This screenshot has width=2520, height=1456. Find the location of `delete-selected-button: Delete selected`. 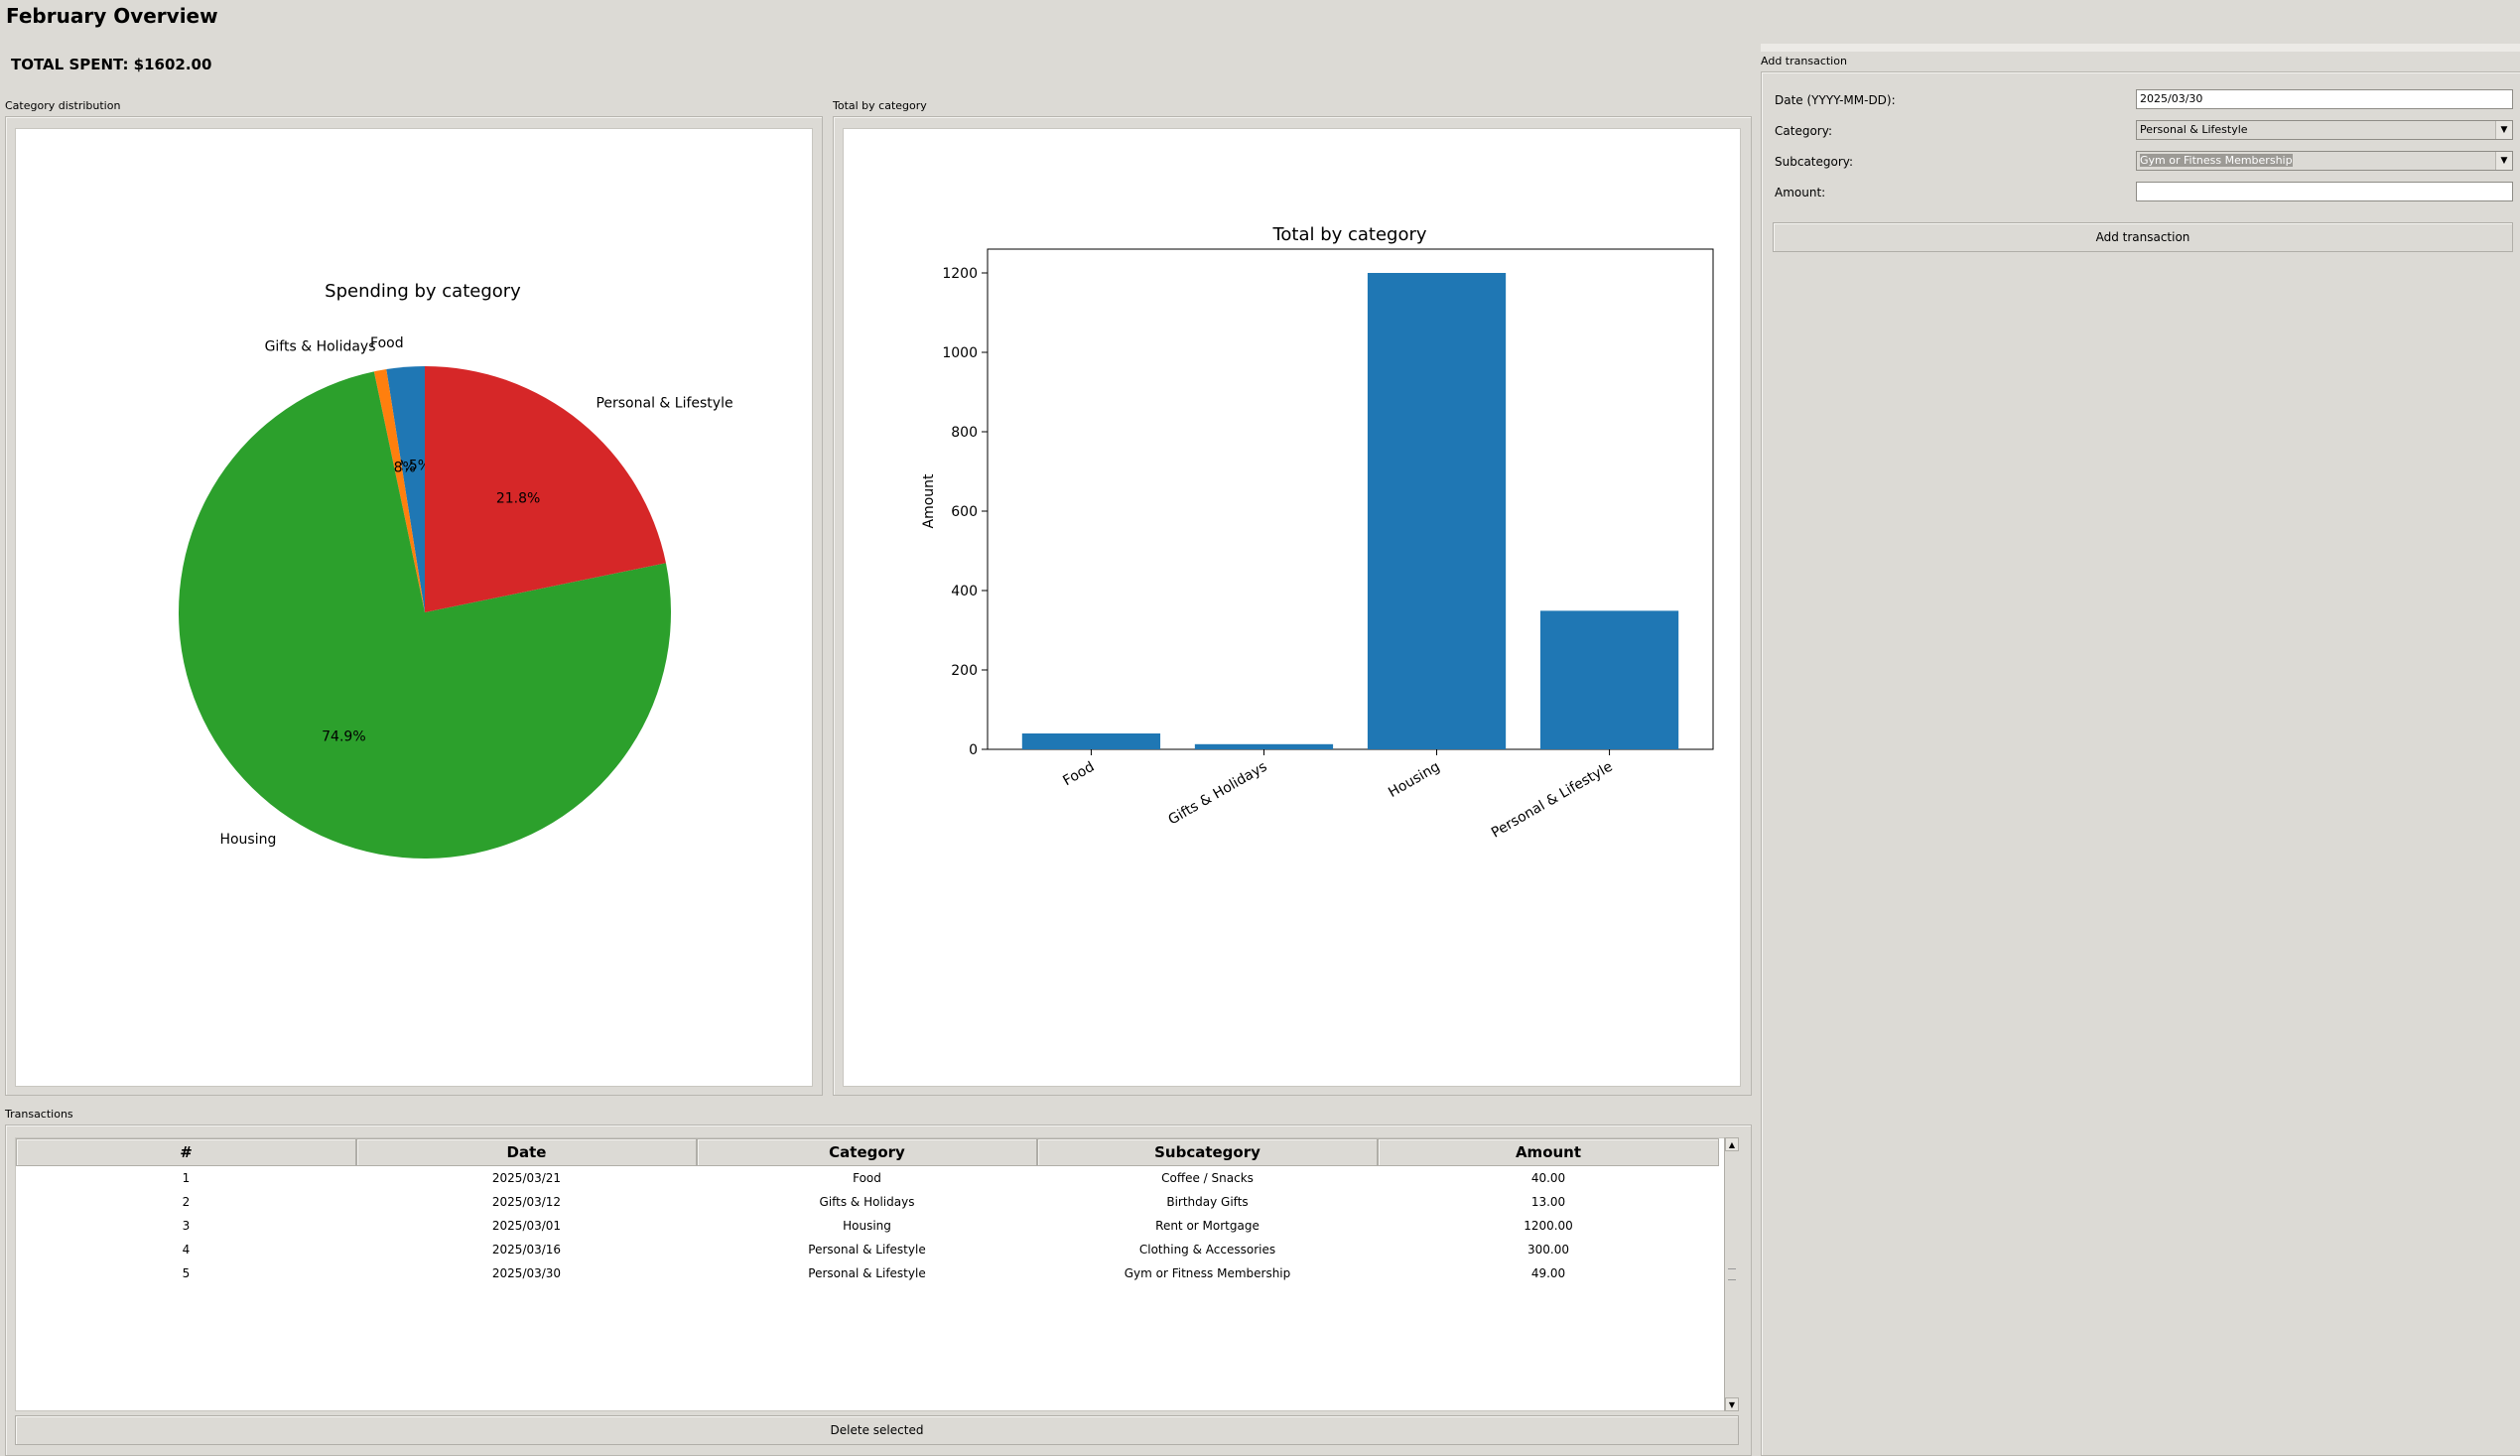

delete-selected-button: Delete selected is located at coordinates (877, 1430).